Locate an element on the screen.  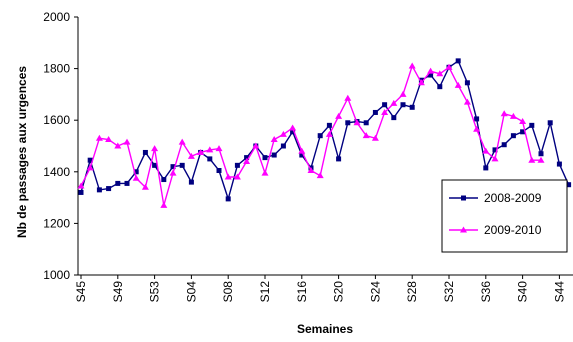
legend-box is located at coordinates (504, 216).